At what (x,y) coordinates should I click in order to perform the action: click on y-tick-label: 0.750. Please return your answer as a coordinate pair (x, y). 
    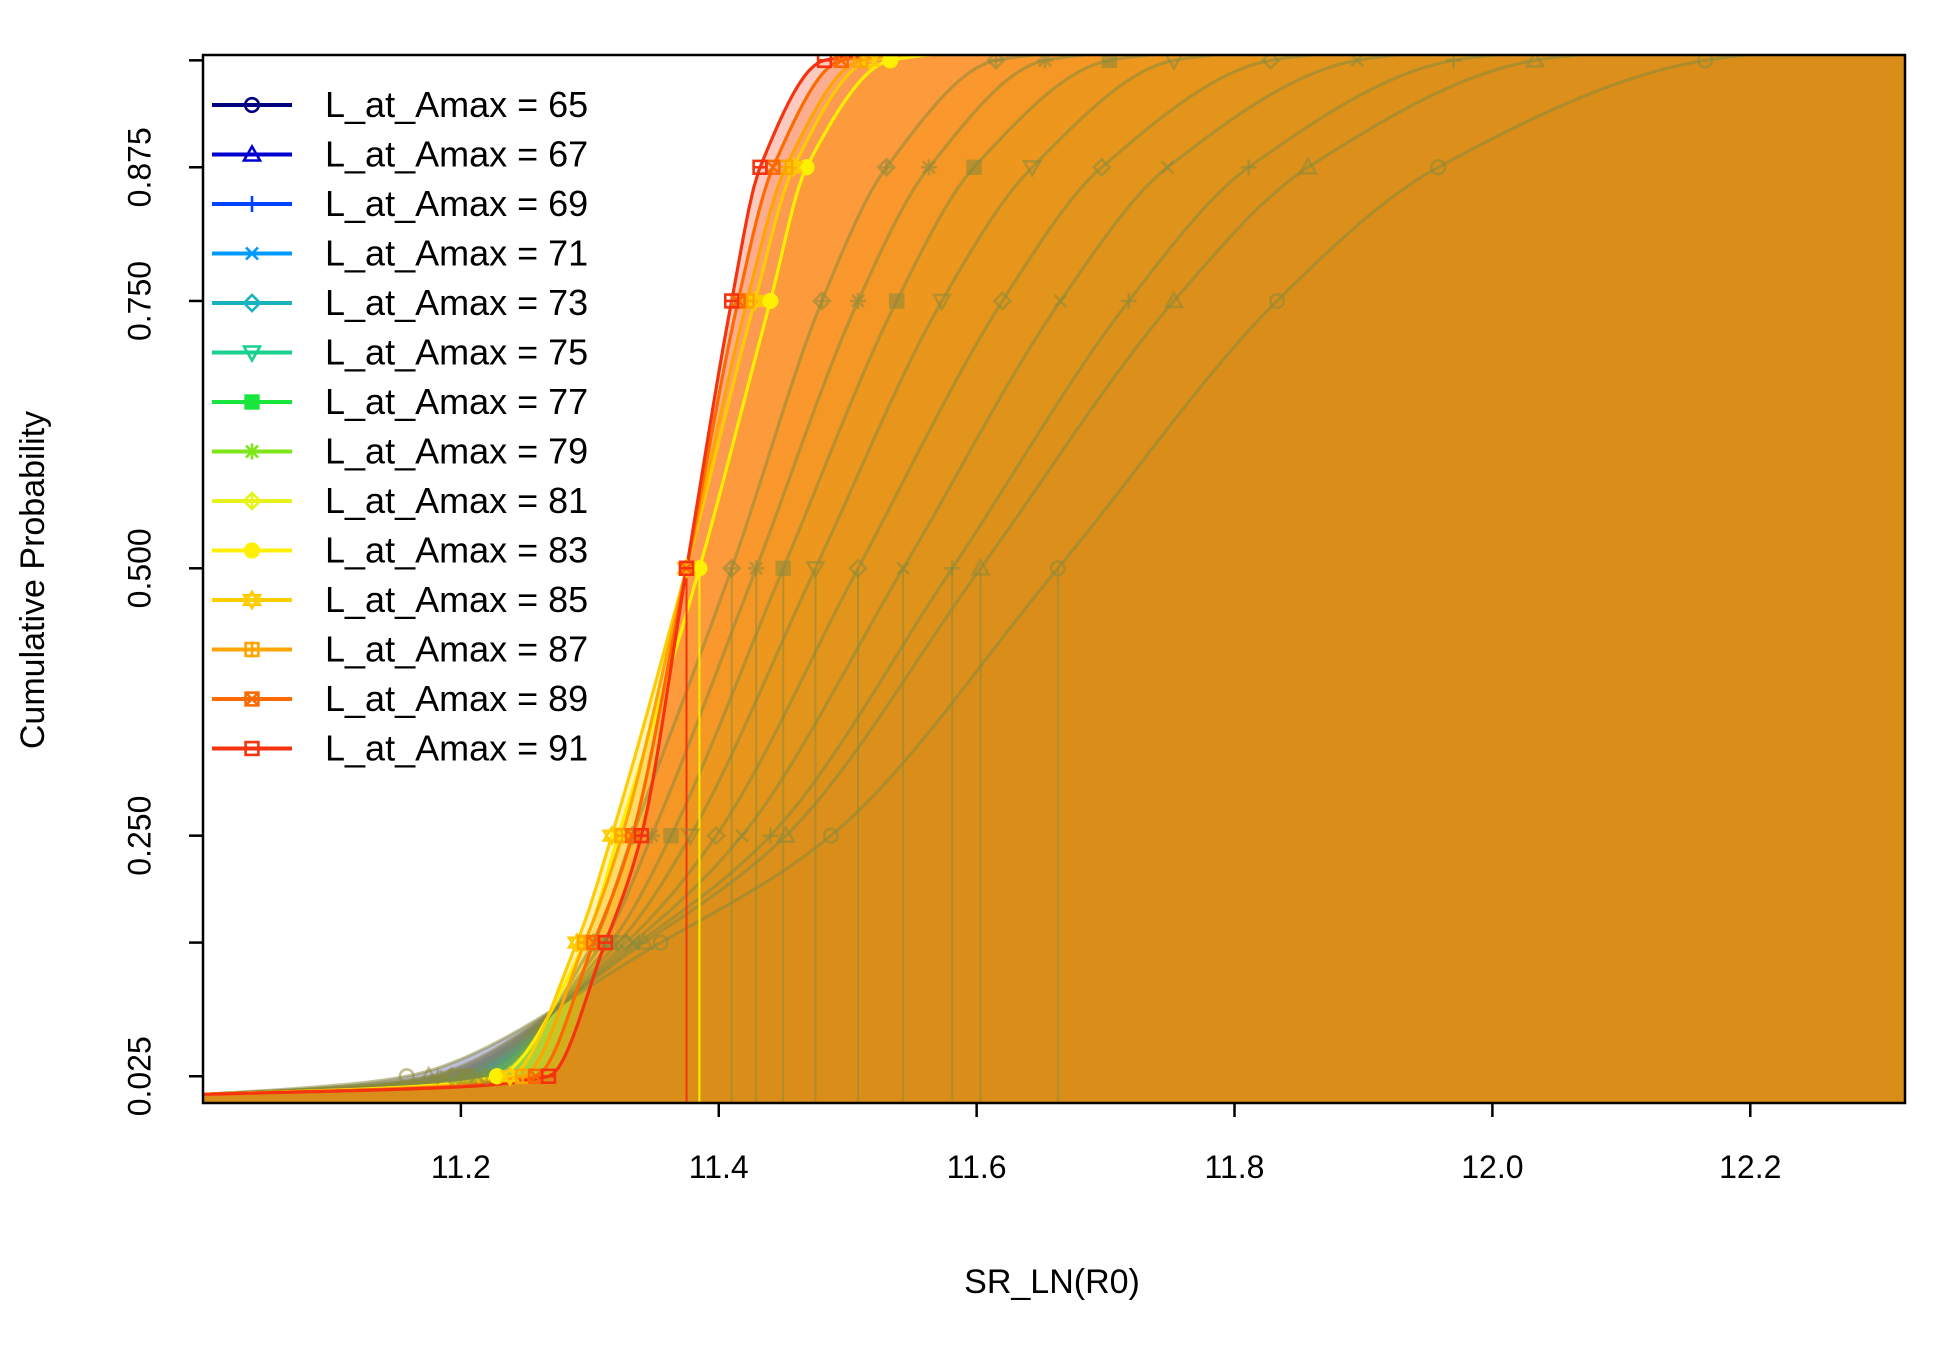
    Looking at the image, I should click on (139, 301).